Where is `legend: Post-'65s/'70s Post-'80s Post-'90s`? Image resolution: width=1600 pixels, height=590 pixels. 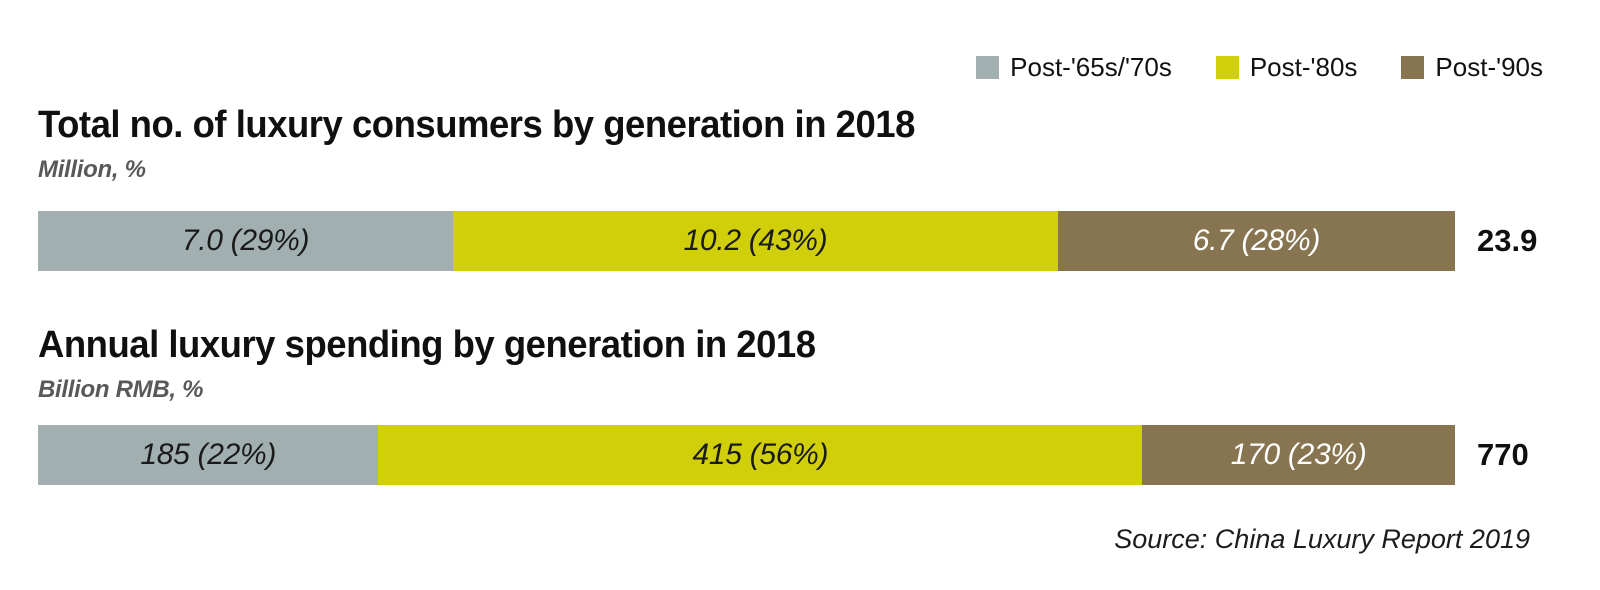 legend: Post-'65s/'70s Post-'80s Post-'90s is located at coordinates (1259, 67).